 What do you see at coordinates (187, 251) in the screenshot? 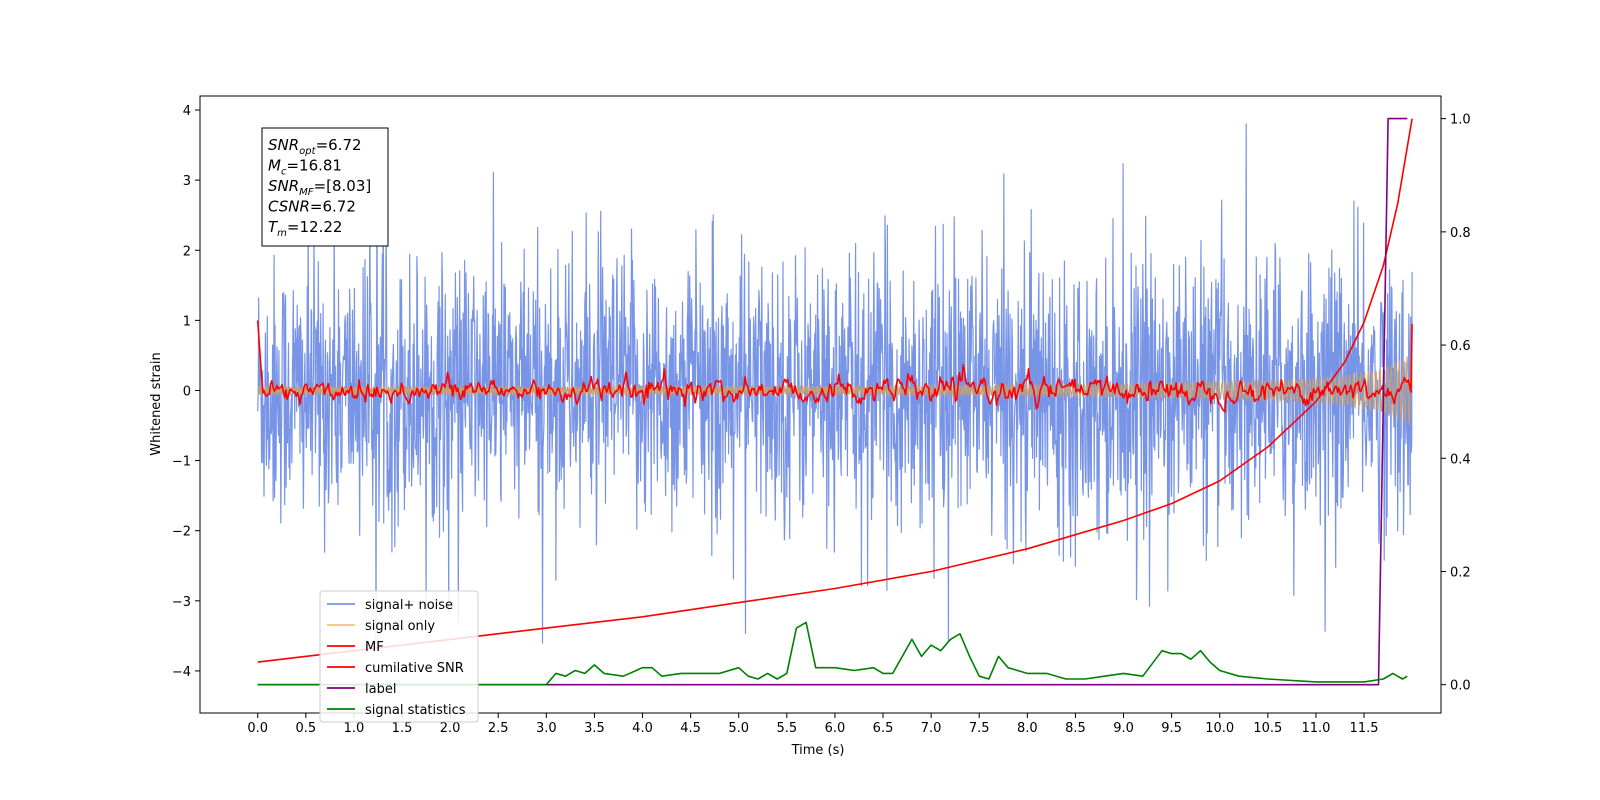
I see `y-tick-label: 2` at bounding box center [187, 251].